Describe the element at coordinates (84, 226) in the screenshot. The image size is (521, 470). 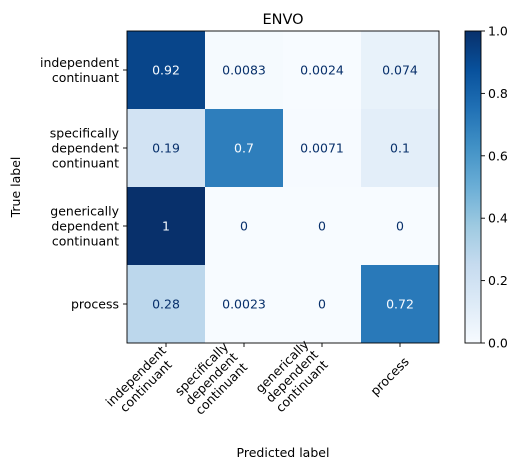
I see `y-tick-label: generically dependent continuant` at that location.